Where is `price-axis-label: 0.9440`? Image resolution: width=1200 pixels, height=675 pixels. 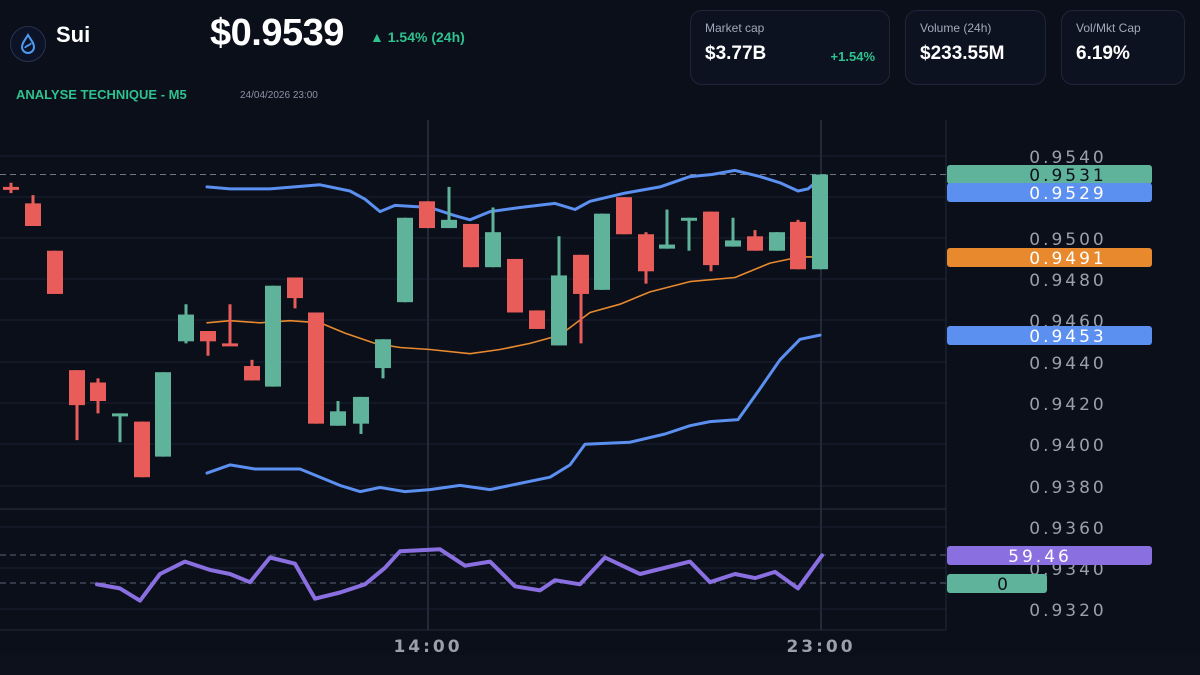 price-axis-label: 0.9440 is located at coordinates (1067, 364).